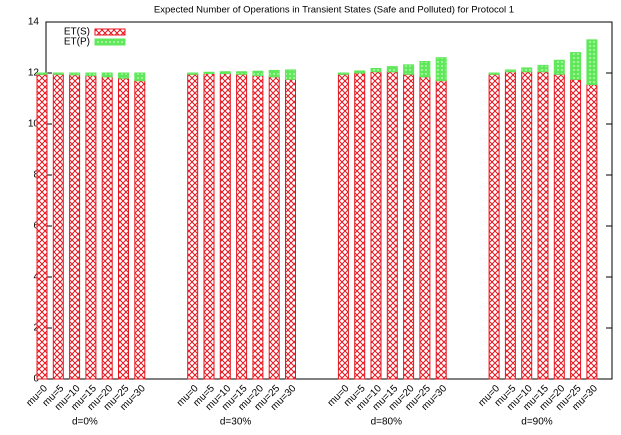  I want to click on y-tick-label: 4, so click(36, 277).